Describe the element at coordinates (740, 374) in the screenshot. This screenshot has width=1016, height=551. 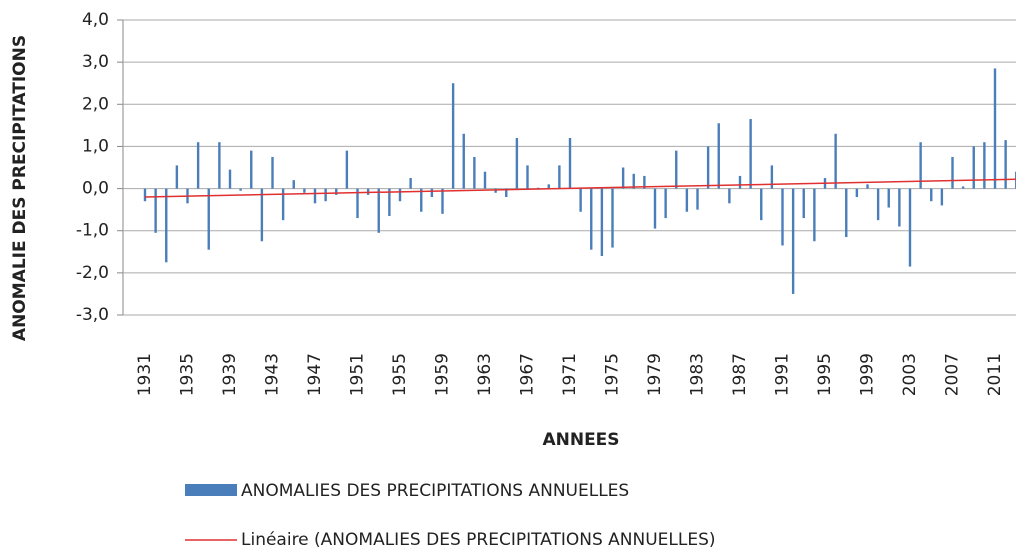
I see `x-tick-label: 1987` at that location.